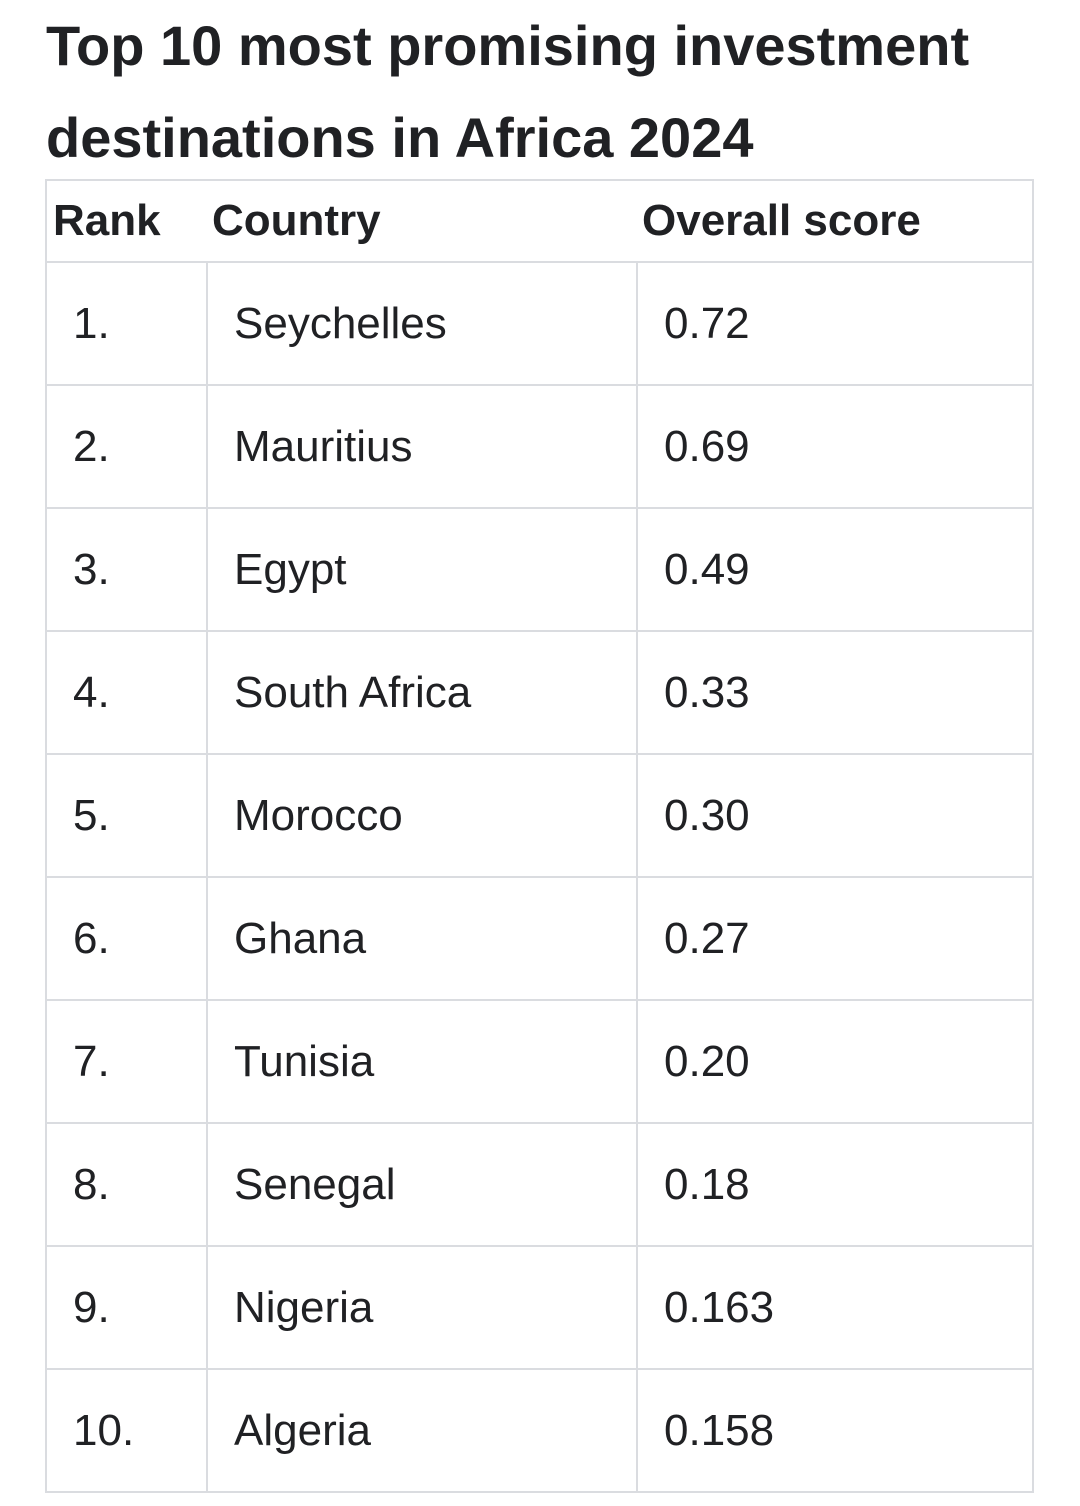 Image resolution: width=1080 pixels, height=1506 pixels. I want to click on country-cell: Senegal, so click(315, 1184).